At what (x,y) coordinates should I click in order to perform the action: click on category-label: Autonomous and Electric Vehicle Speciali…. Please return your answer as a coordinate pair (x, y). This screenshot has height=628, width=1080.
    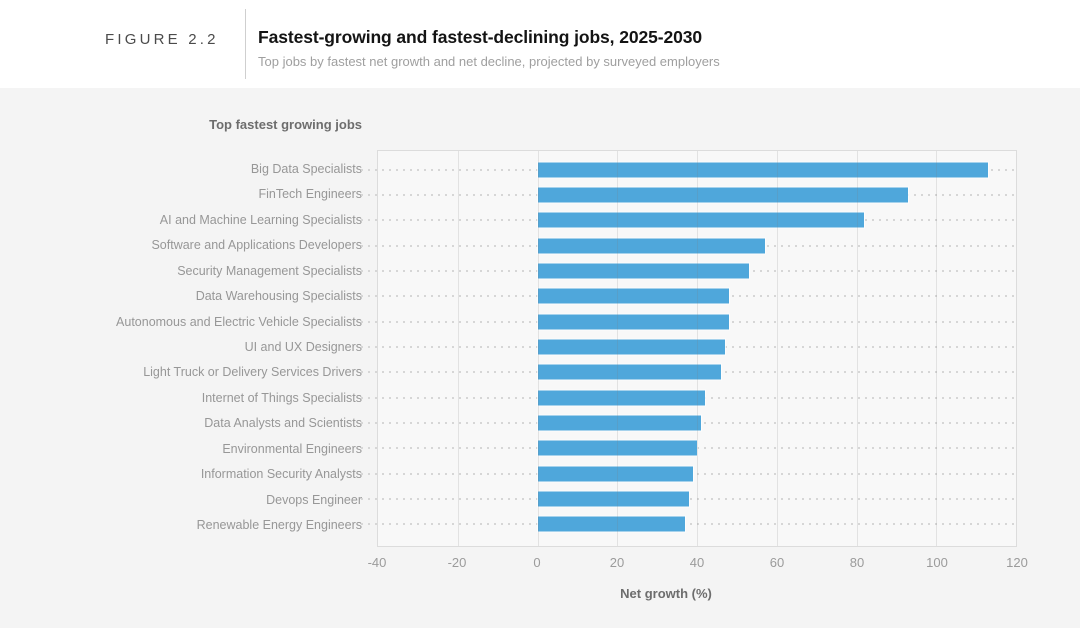
    Looking at the image, I should click on (239, 321).